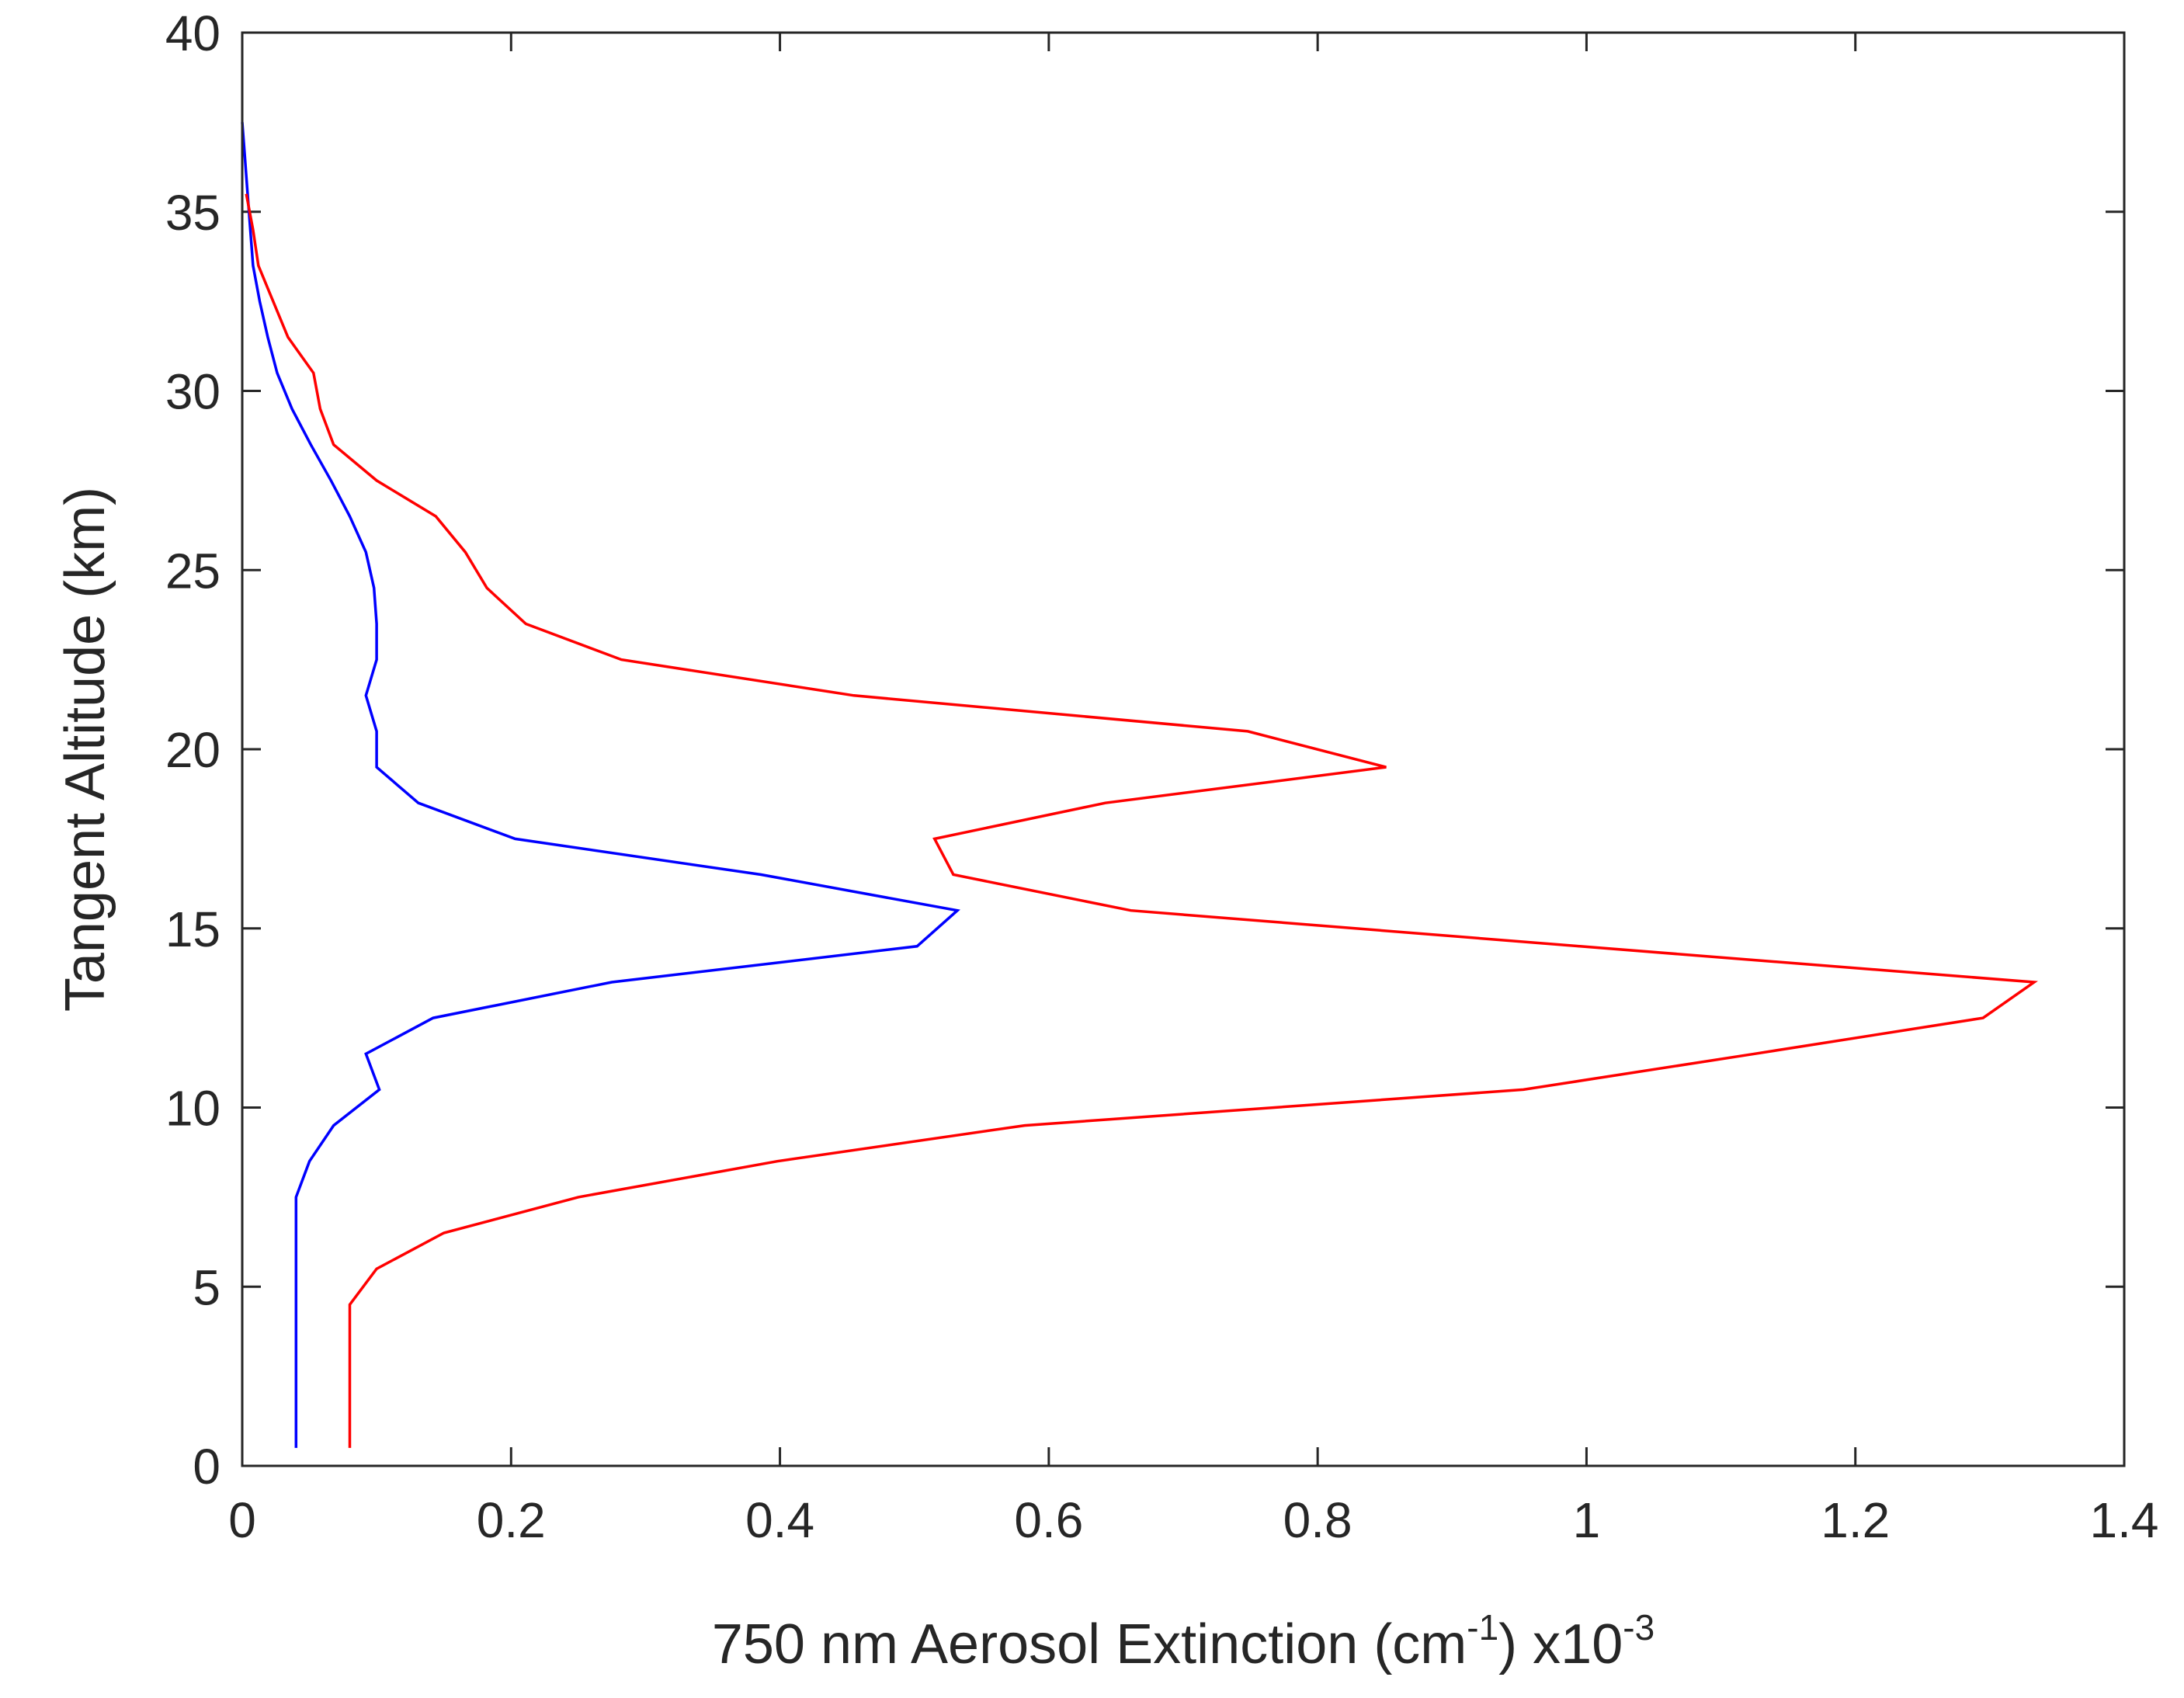 This screenshot has width=2184, height=1698. What do you see at coordinates (192, 1109) in the screenshot?
I see `y-tick-label: 10` at bounding box center [192, 1109].